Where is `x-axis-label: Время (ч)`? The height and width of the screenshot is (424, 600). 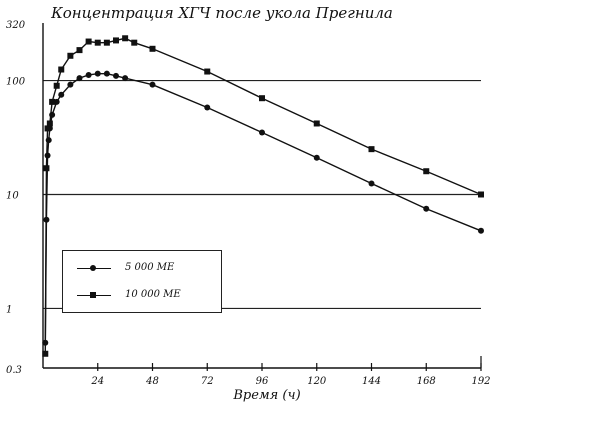
x-axis-label: Время (ч) is located at coordinates (266, 395).